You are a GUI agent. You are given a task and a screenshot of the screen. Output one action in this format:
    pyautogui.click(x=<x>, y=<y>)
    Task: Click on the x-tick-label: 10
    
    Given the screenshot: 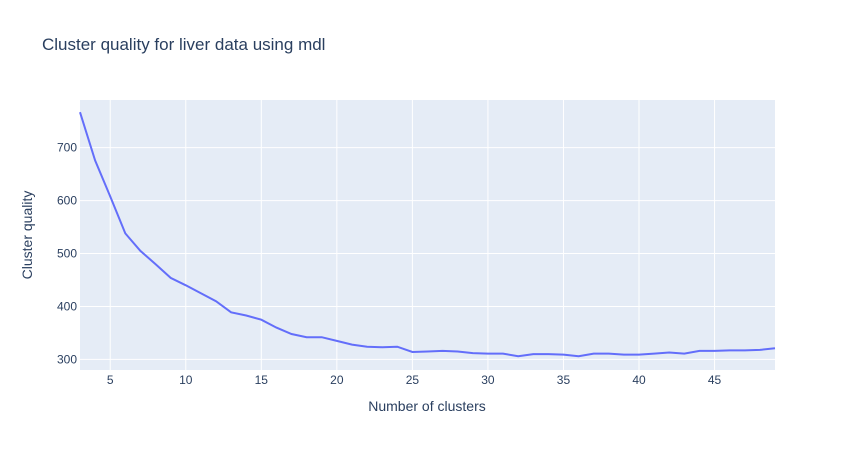 What is the action you would take?
    pyautogui.click(x=186, y=380)
    